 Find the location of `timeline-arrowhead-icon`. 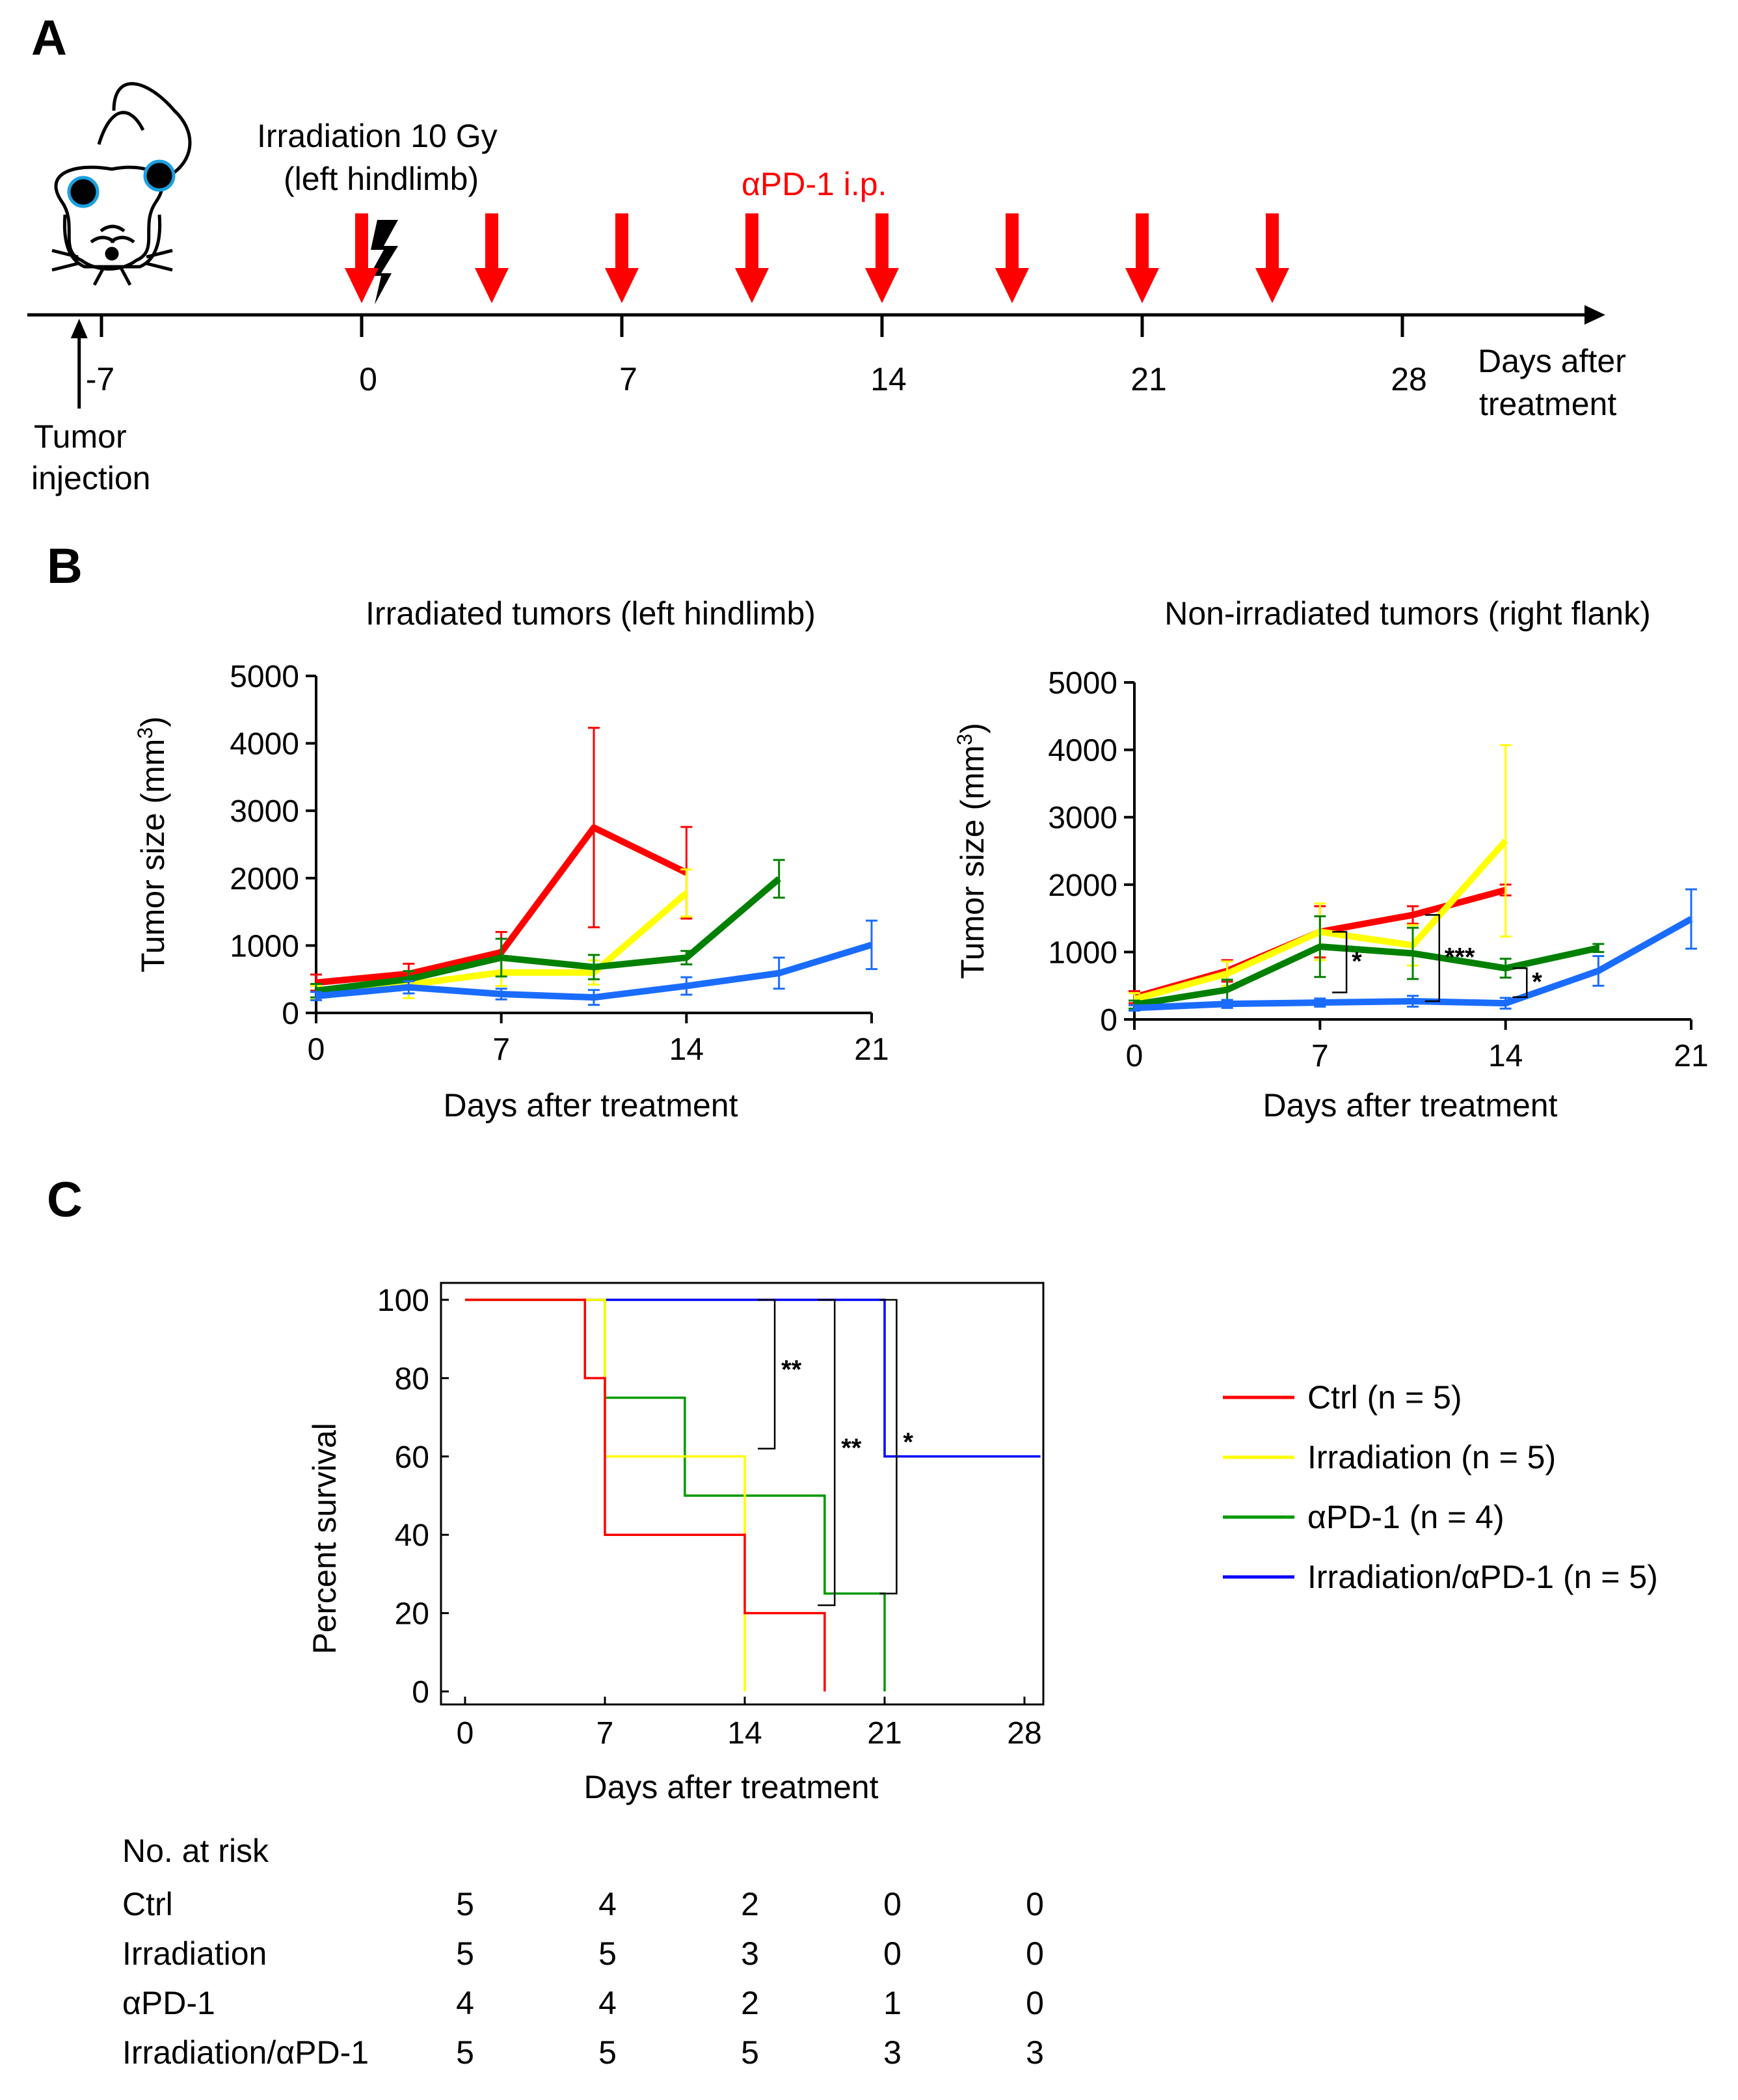

timeline-arrowhead-icon is located at coordinates (1594, 315).